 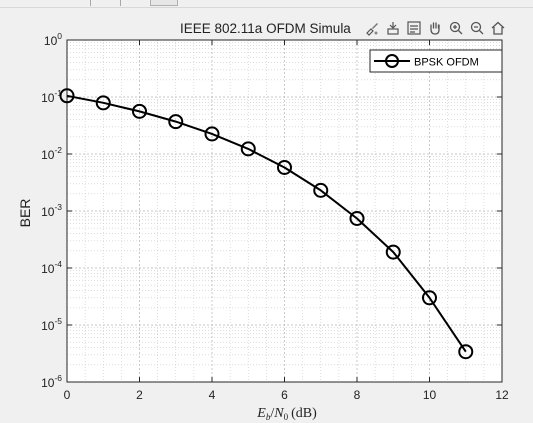 I want to click on x-label-slash: /, so click(x=272, y=413).